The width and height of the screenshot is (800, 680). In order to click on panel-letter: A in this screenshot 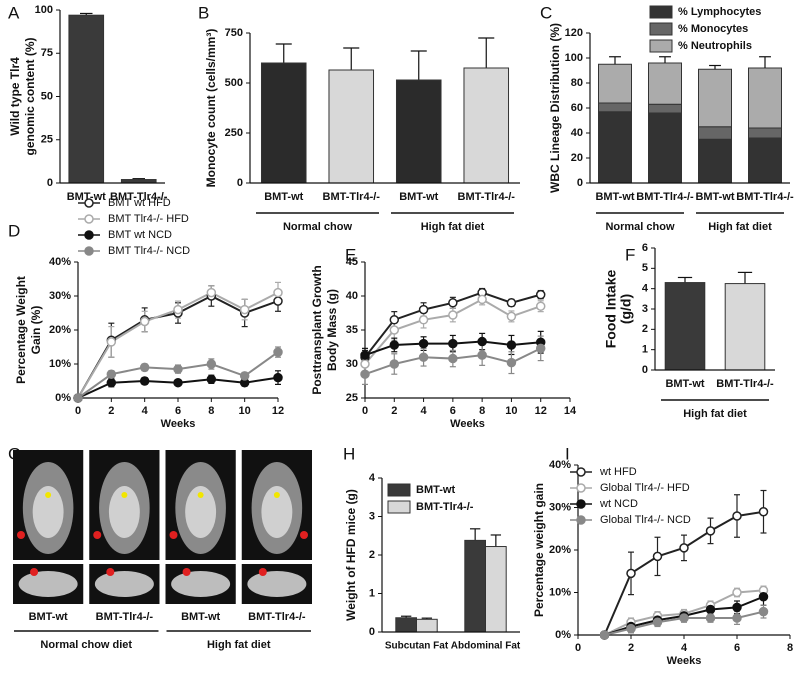, I will do `click(14, 12)`.